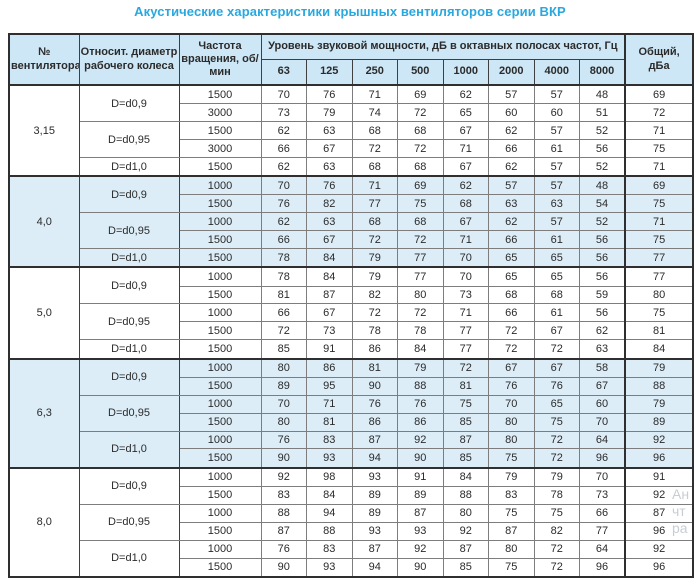 The height and width of the screenshot is (580, 700). I want to click on fan-number-cell: 5,0, so click(44, 313).